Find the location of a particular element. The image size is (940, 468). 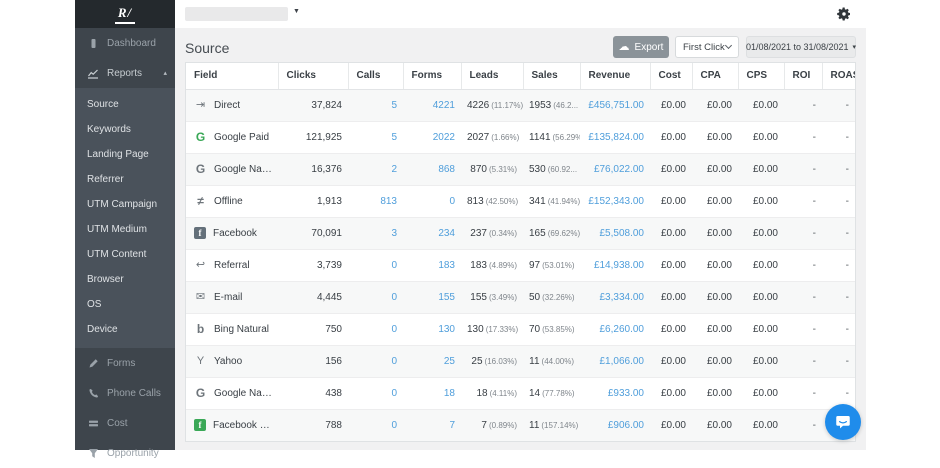

column-header-revenue: Revenue is located at coordinates (615, 76).